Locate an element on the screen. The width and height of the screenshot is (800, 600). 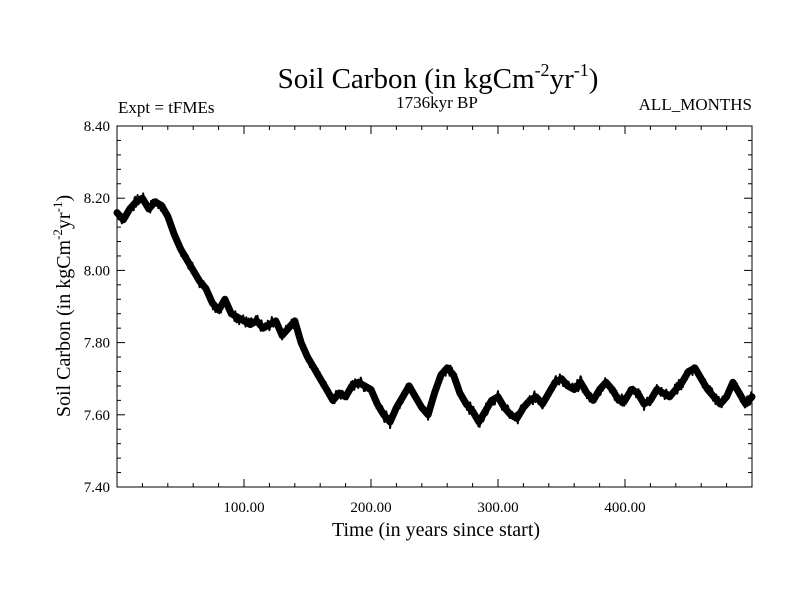
y-tick-label: 7.80 is located at coordinates (97, 344).